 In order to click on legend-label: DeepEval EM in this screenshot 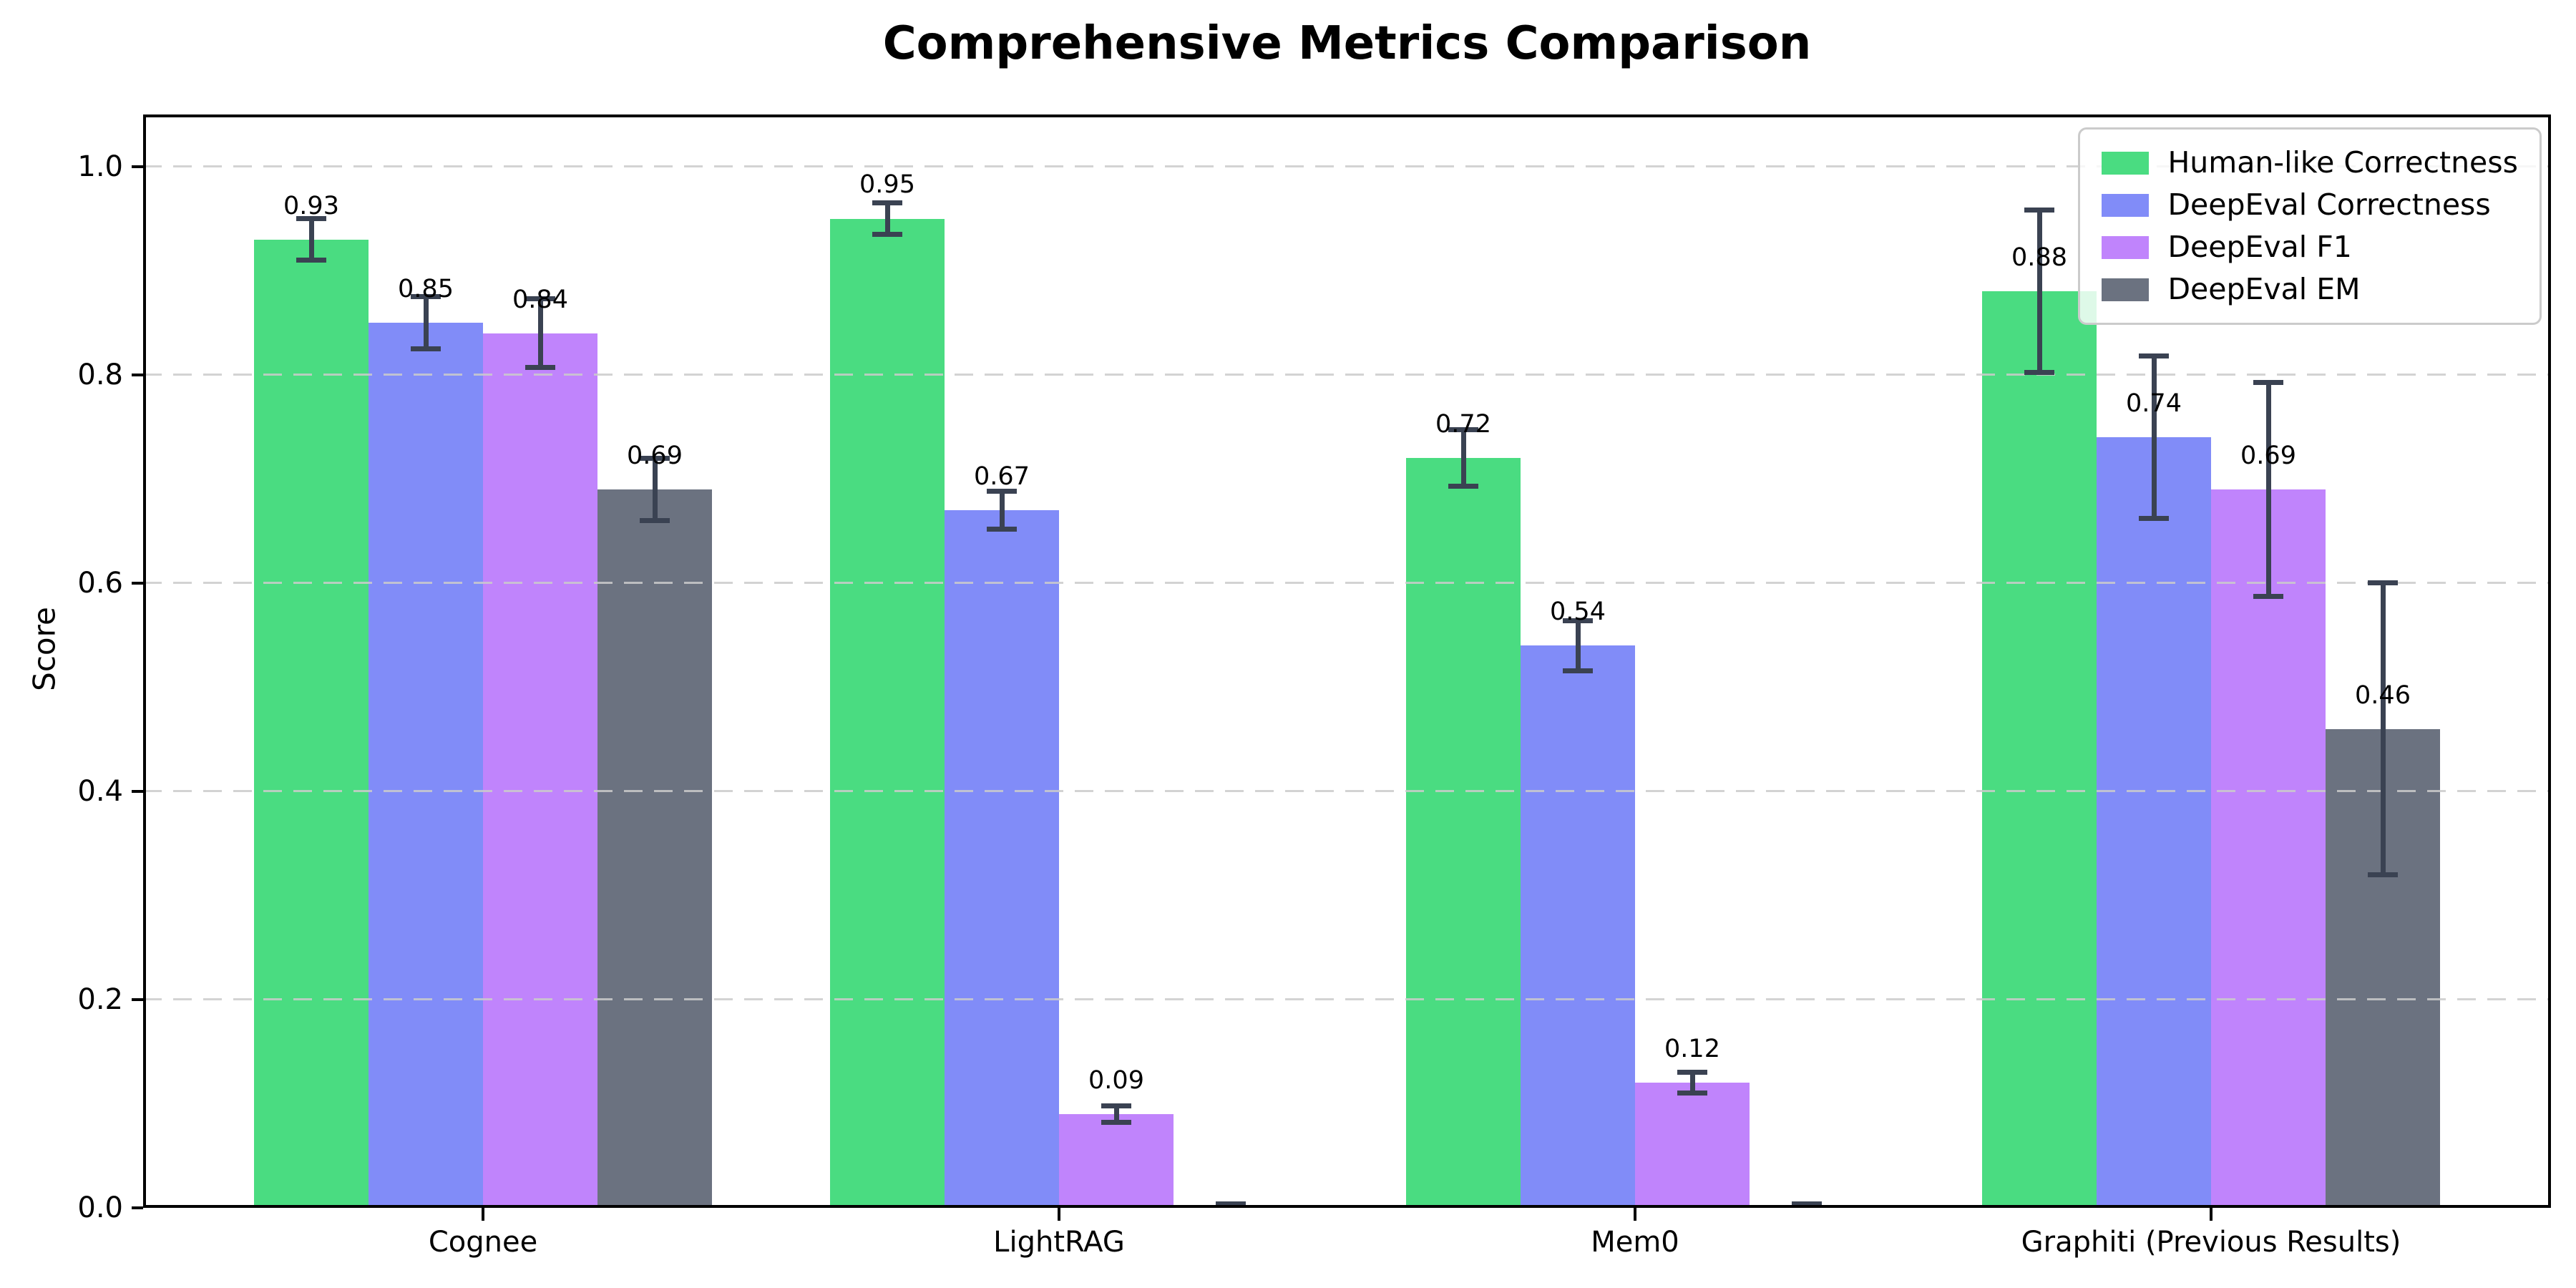, I will do `click(2264, 289)`.